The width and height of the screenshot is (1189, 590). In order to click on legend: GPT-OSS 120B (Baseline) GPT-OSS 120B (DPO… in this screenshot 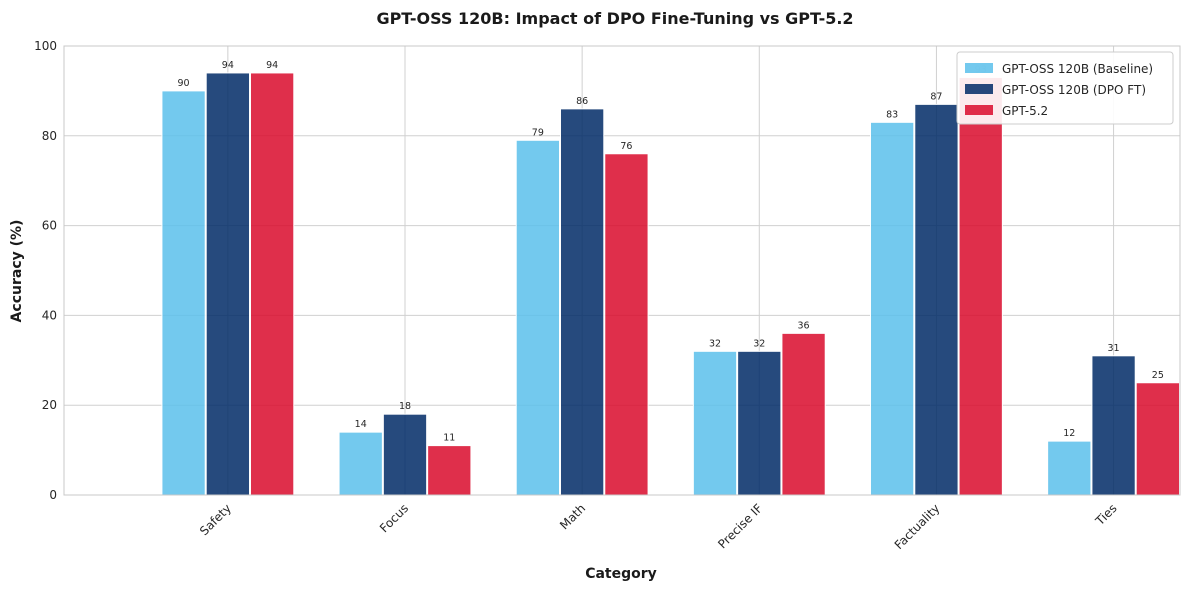, I will do `click(1065, 88)`.